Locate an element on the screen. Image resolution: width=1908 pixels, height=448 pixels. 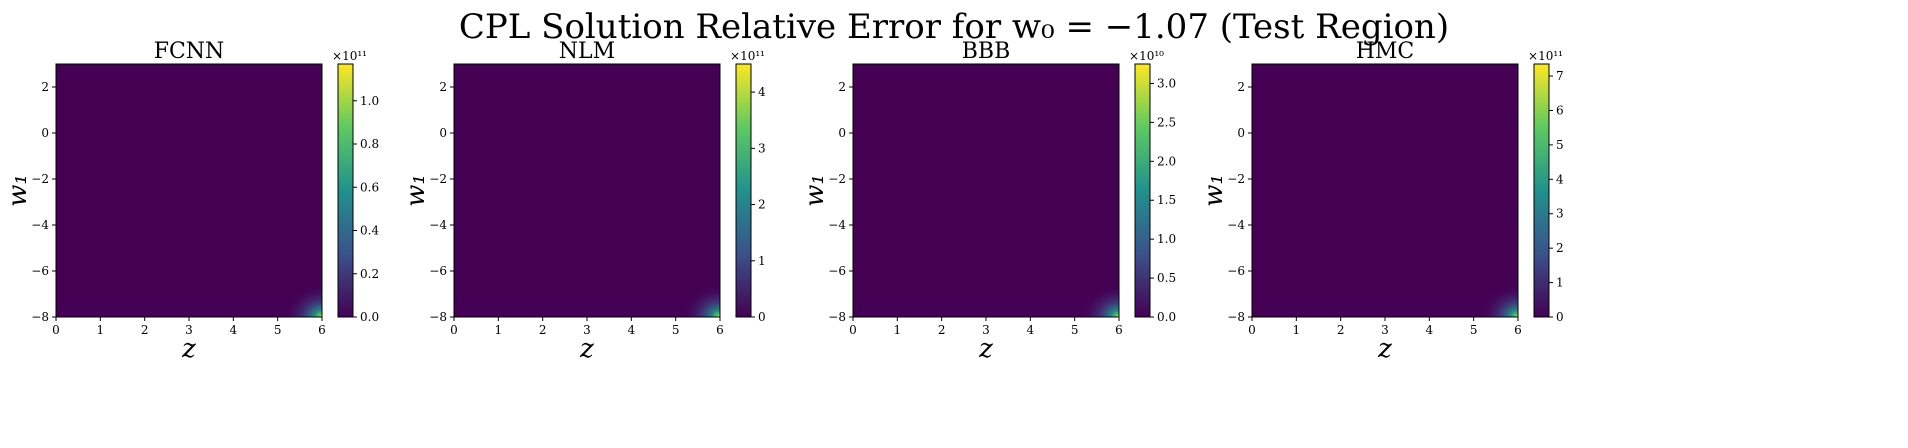
colorbar: 0.0 0.5 1.0 1.5 2.0 2.5 3.0 ×10¹⁰ is located at coordinates (1152, 186).